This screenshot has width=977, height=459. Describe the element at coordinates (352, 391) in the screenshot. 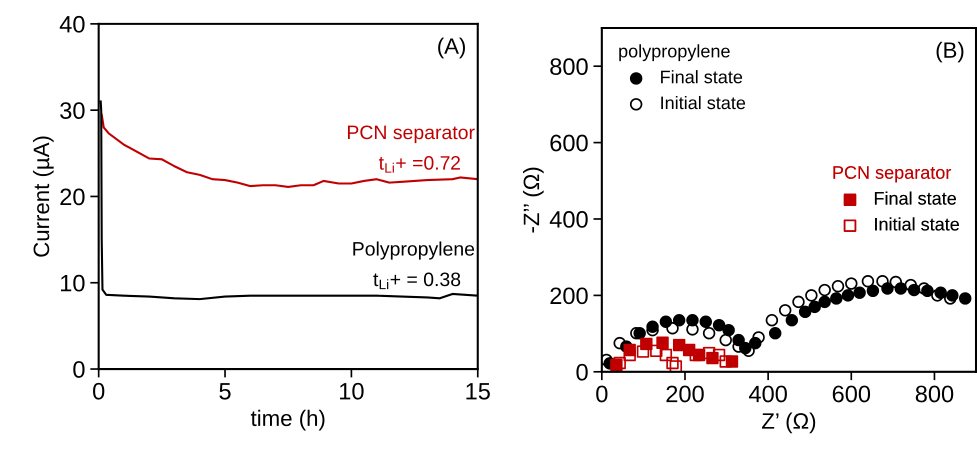

I see `x-tick-label: 10` at that location.